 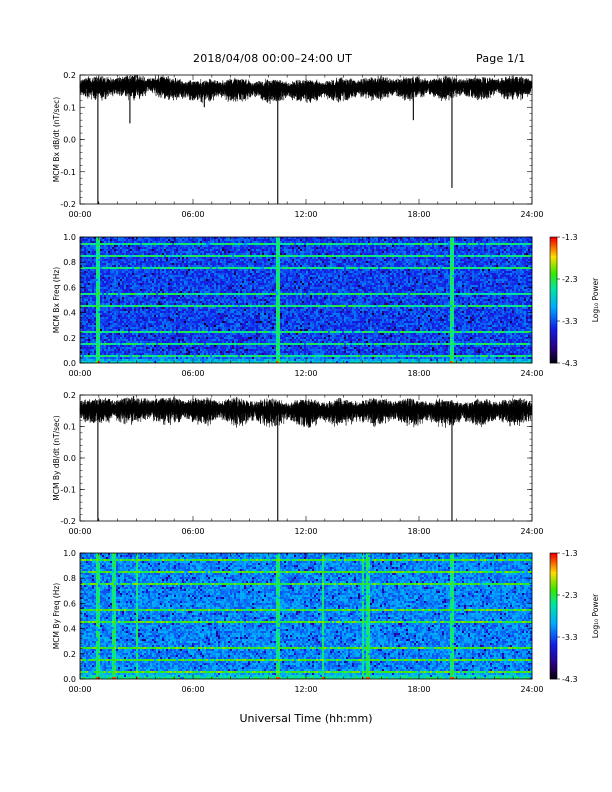 What do you see at coordinates (500, 58) in the screenshot?
I see `page-number: Page 1/1` at bounding box center [500, 58].